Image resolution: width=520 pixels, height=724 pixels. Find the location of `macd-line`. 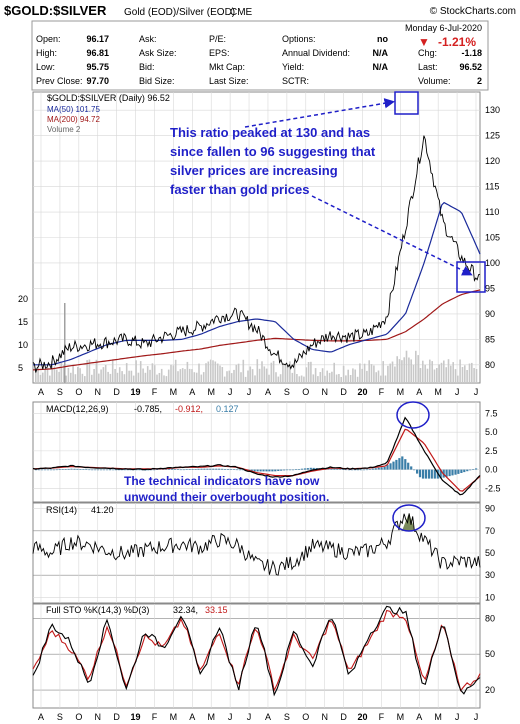

macd-line is located at coordinates (256, 456).